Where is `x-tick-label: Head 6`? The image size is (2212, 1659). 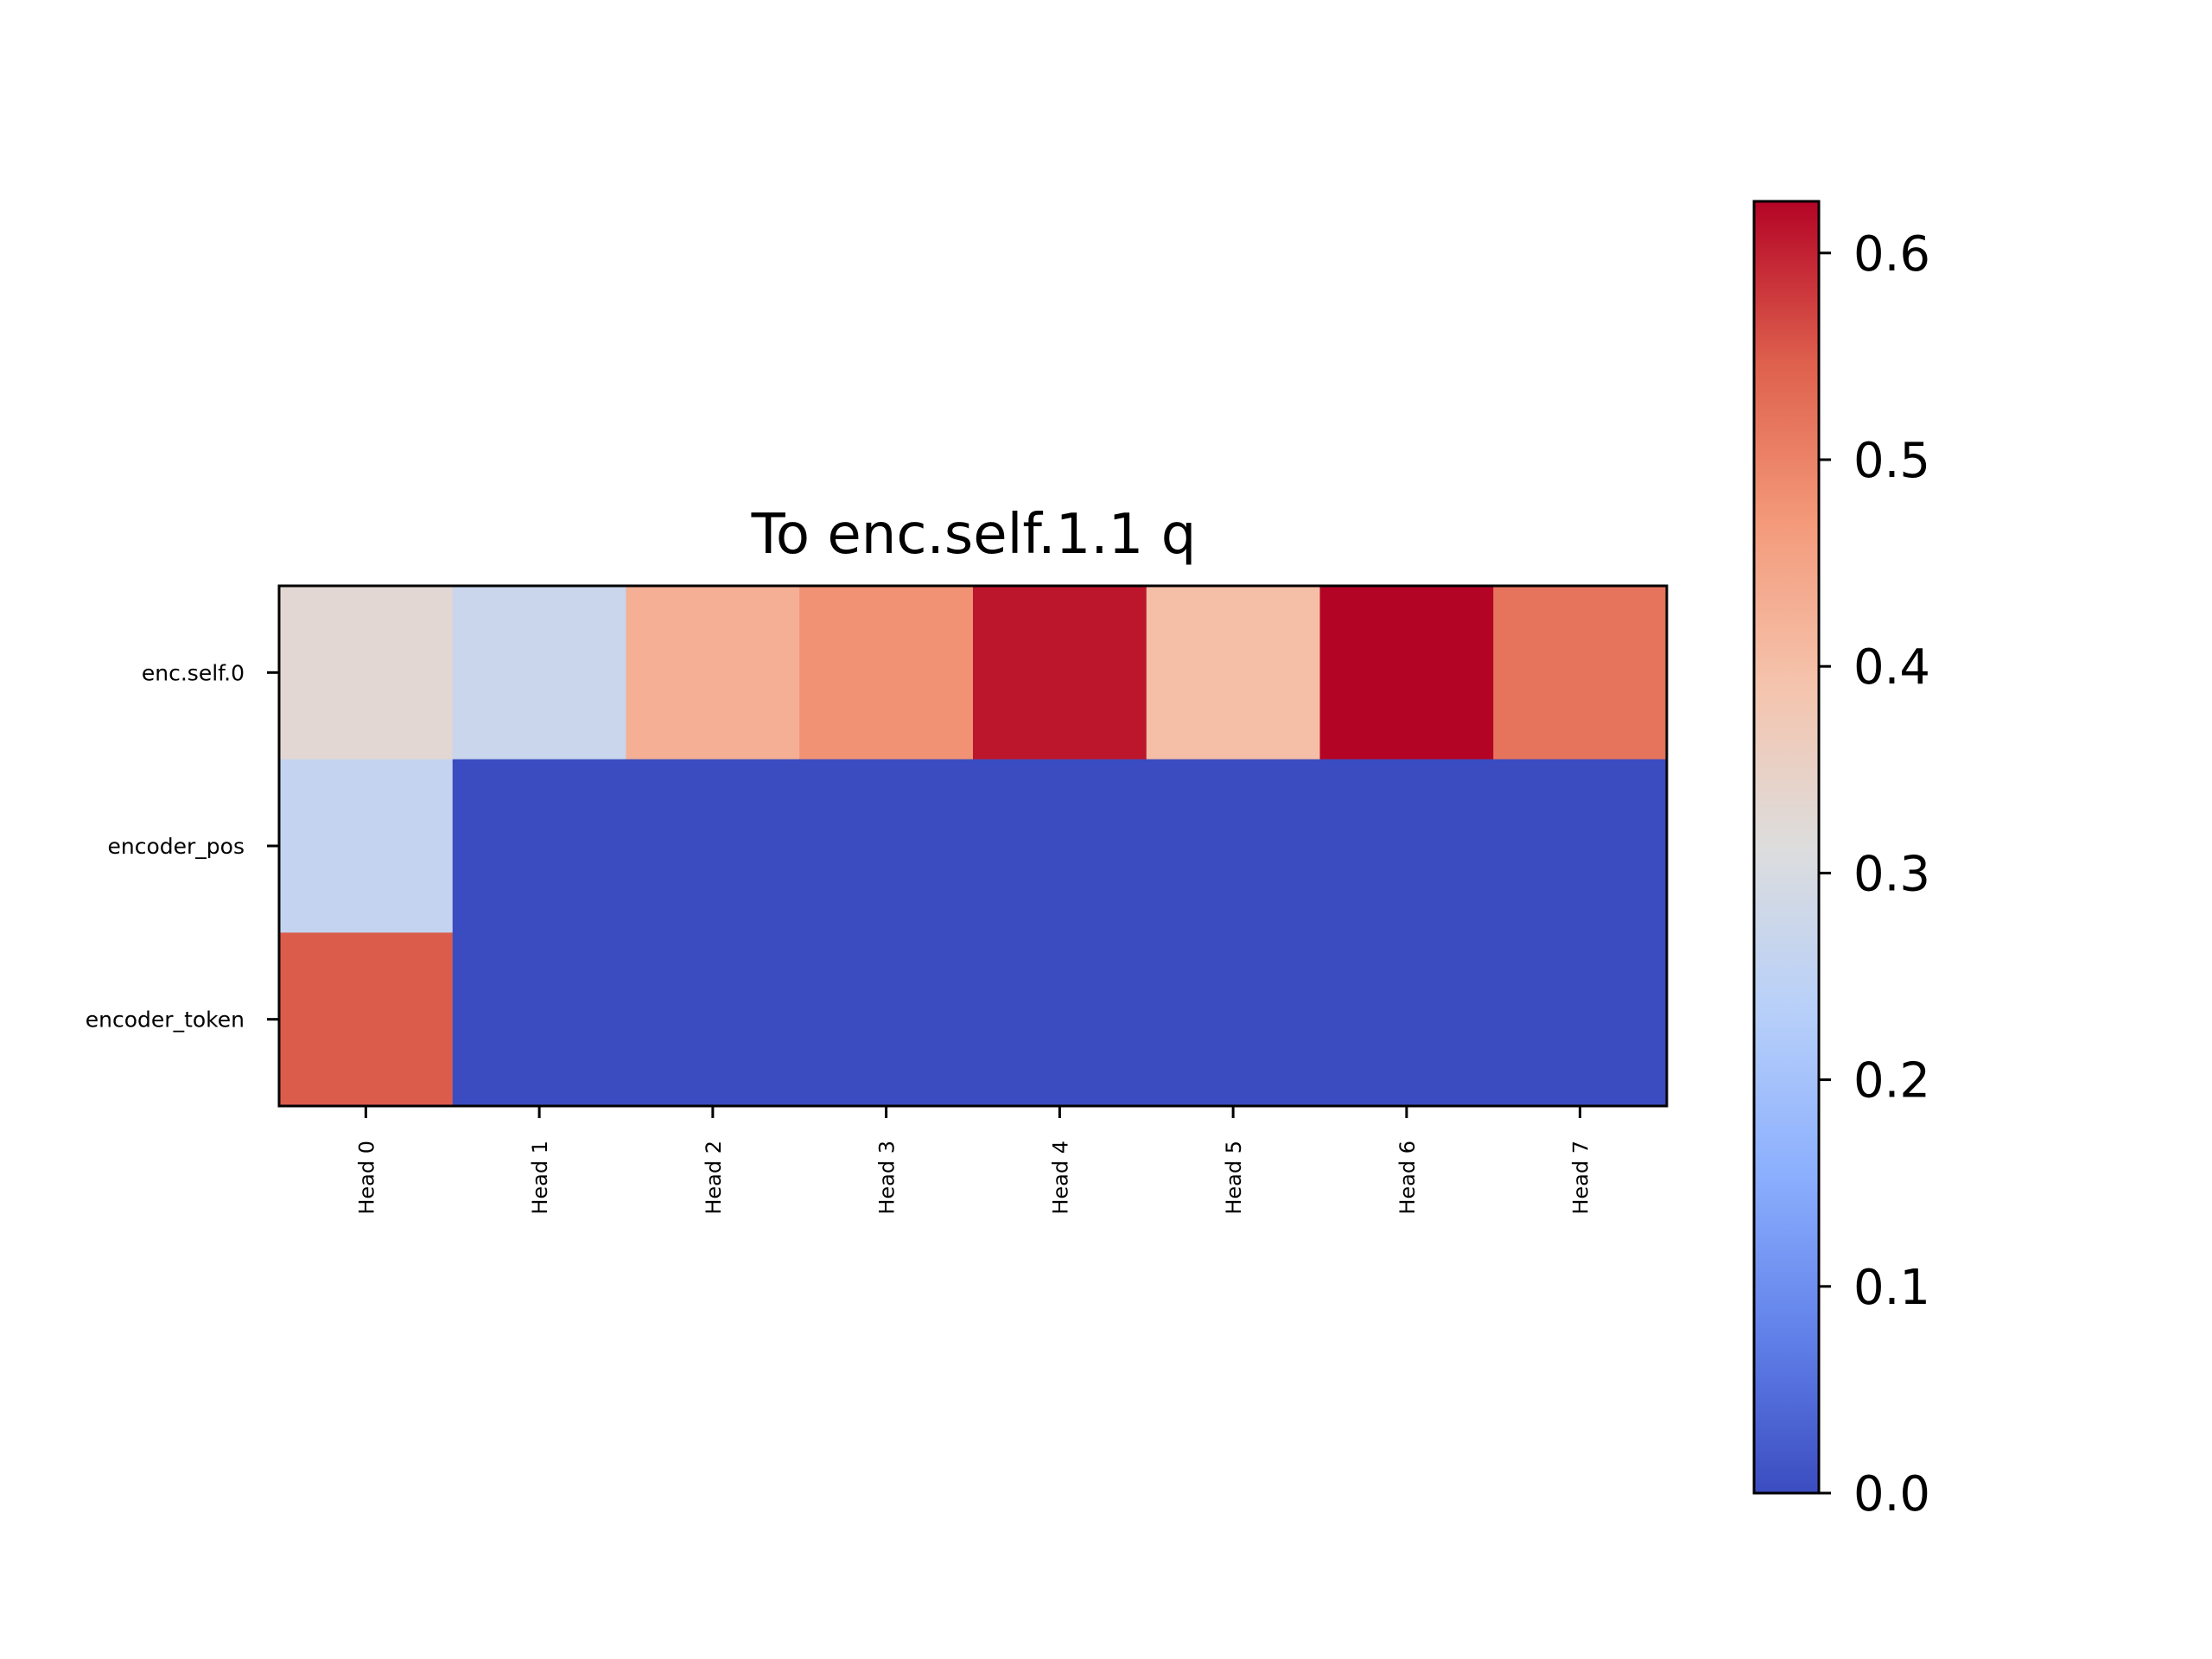 x-tick-label: Head 6 is located at coordinates (1407, 1178).